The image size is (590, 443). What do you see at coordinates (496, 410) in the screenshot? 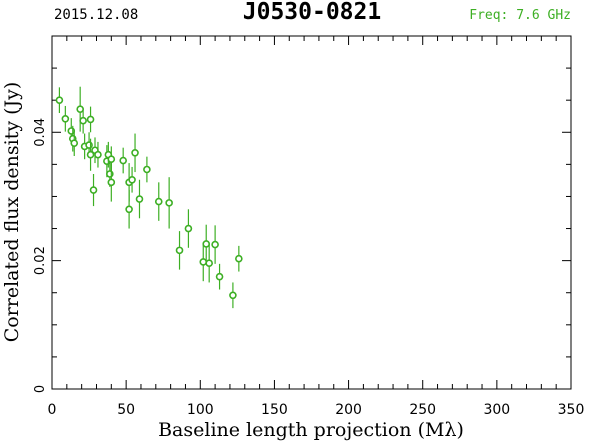
I see `x-tick-label: 300` at bounding box center [496, 410].